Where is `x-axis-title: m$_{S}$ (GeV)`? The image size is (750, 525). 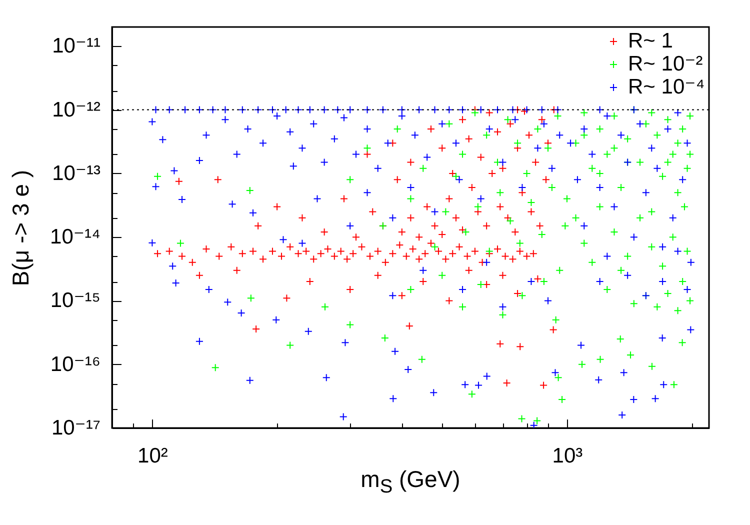
x-axis-title: m$_{S}$ (GeV) is located at coordinates (411, 482).